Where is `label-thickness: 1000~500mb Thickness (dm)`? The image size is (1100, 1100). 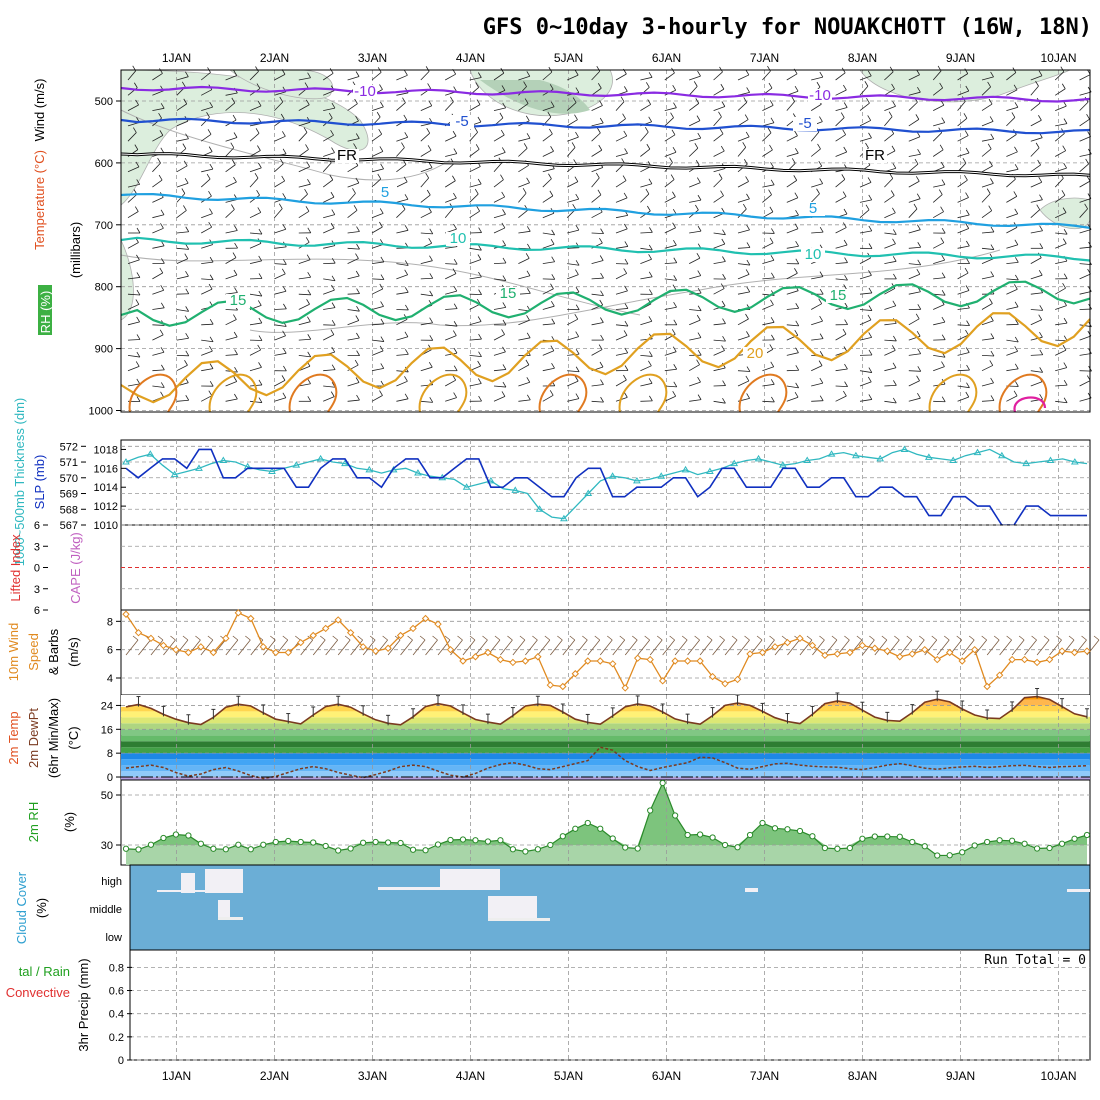
label-thickness: 1000~500mb Thickness (dm) is located at coordinates (19, 482).